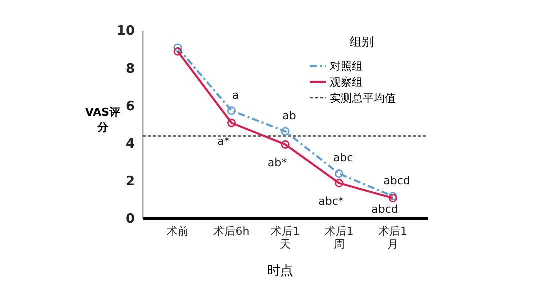 This screenshot has height=291, width=554. Describe the element at coordinates (331, 201) in the screenshot. I see `annotation: abc*` at that location.